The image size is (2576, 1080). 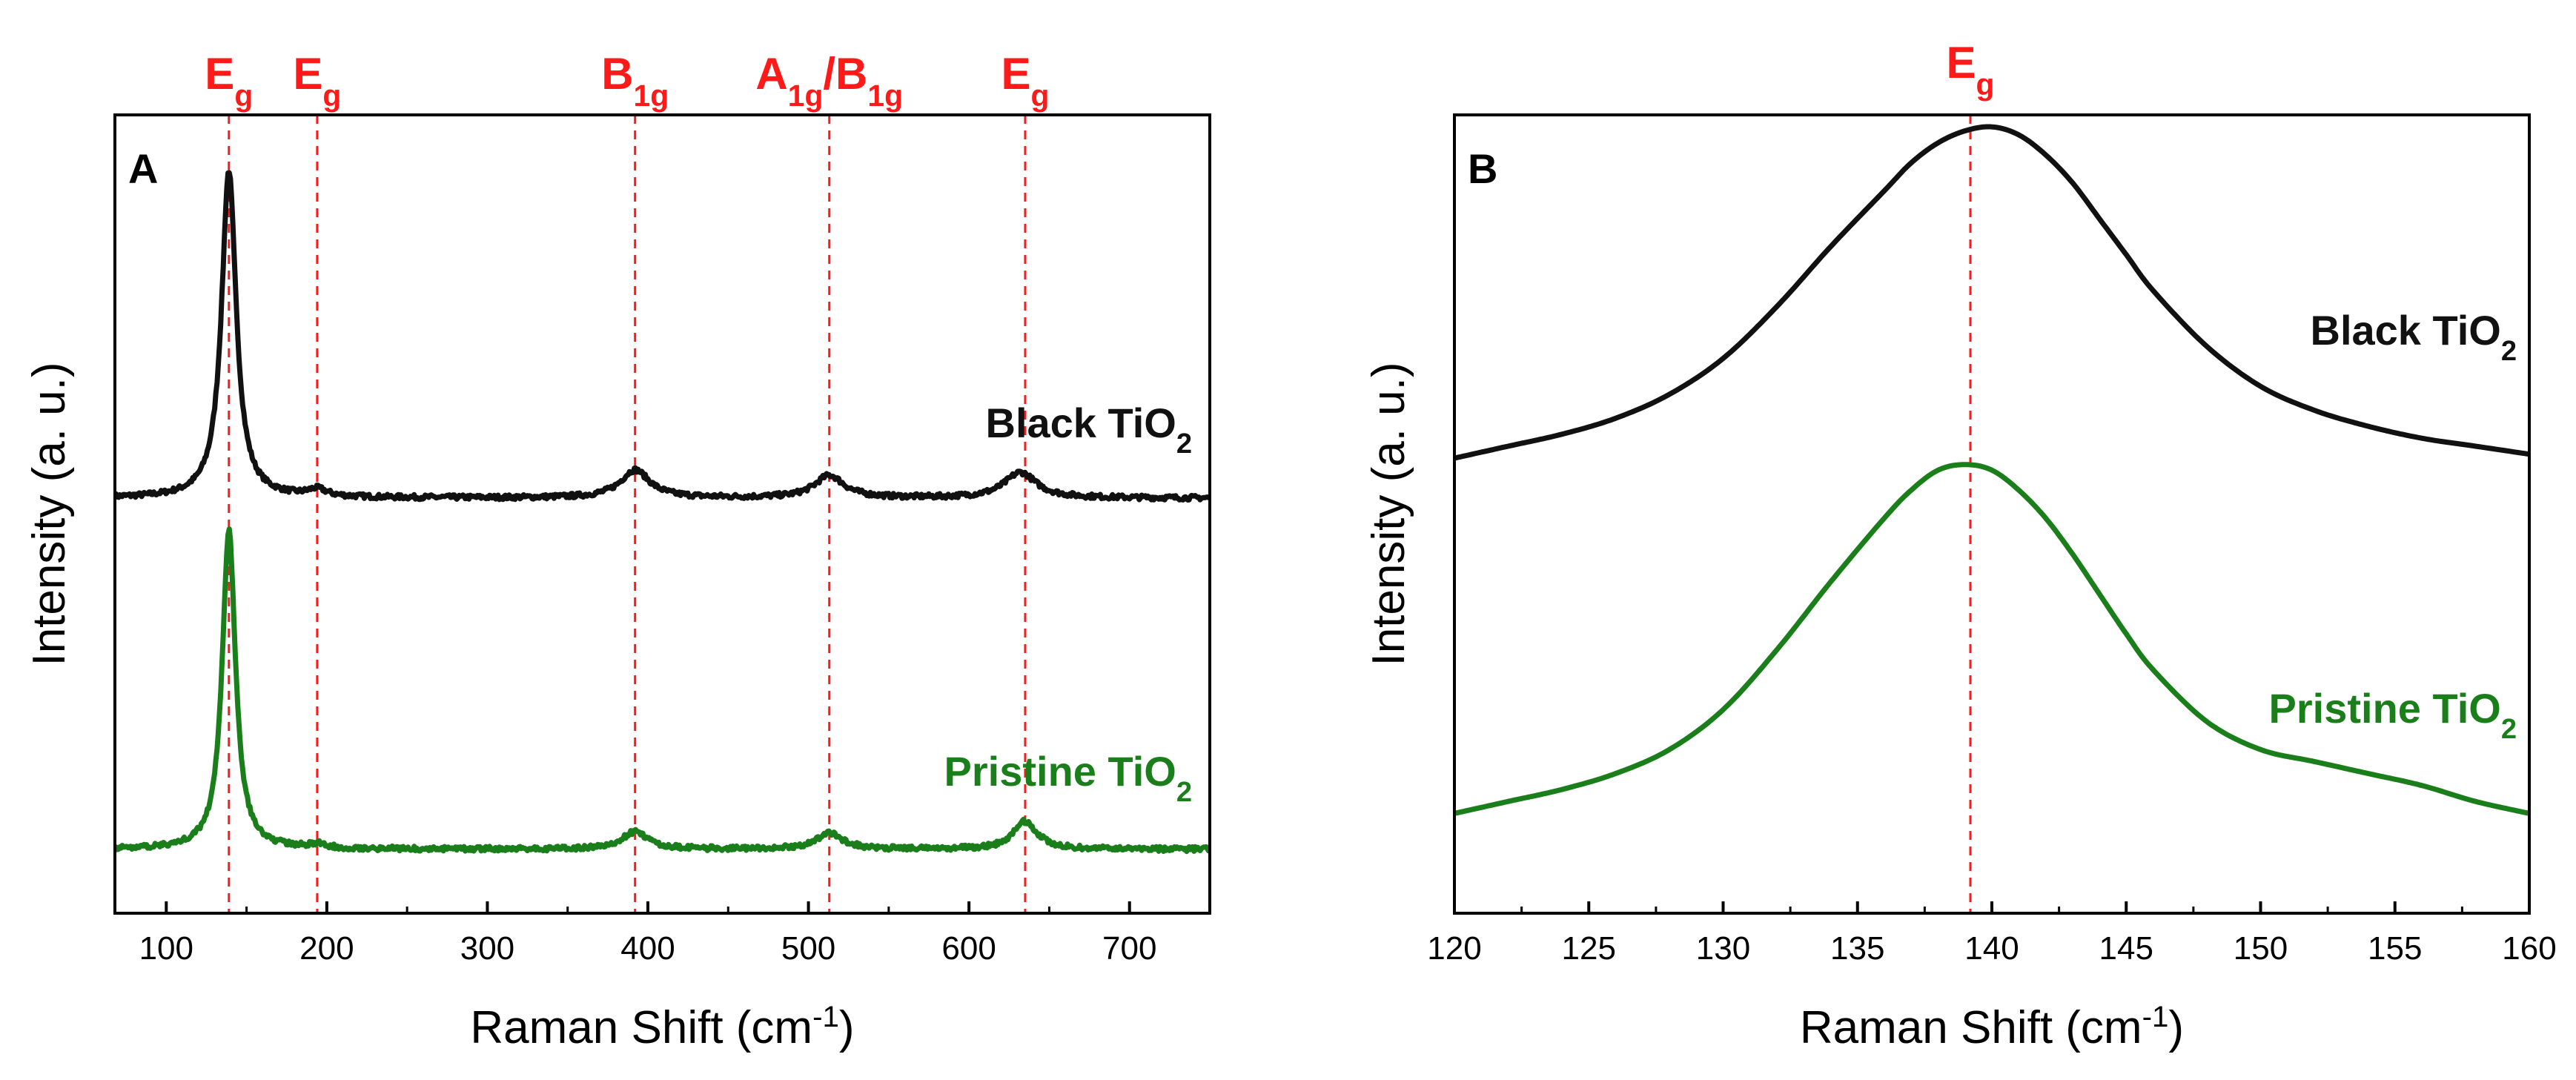 I want to click on x-tick-label-2: 300, so click(x=487, y=948).